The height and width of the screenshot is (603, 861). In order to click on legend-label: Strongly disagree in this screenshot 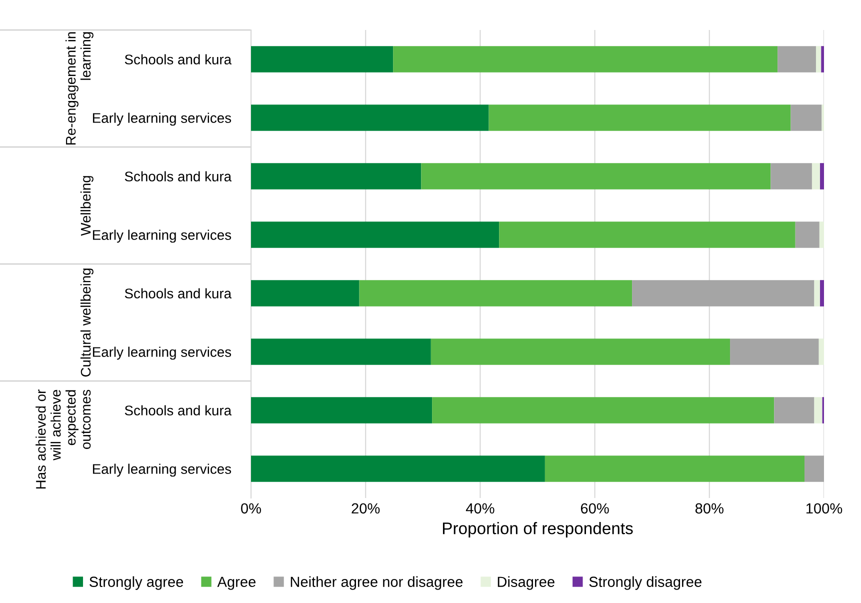, I will do `click(645, 583)`.